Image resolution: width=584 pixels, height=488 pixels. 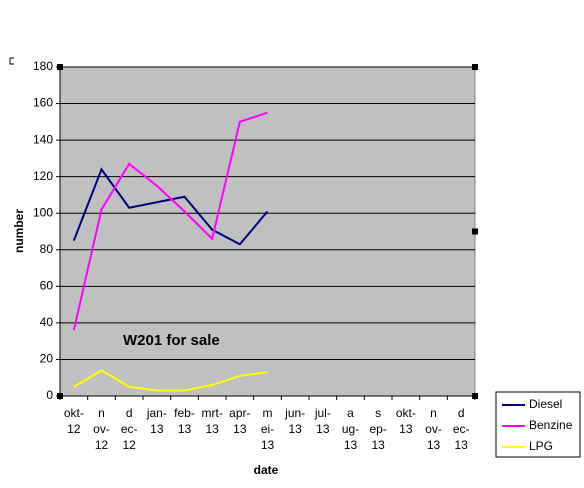 I want to click on x-tick-label: apr-13, so click(x=239, y=421).